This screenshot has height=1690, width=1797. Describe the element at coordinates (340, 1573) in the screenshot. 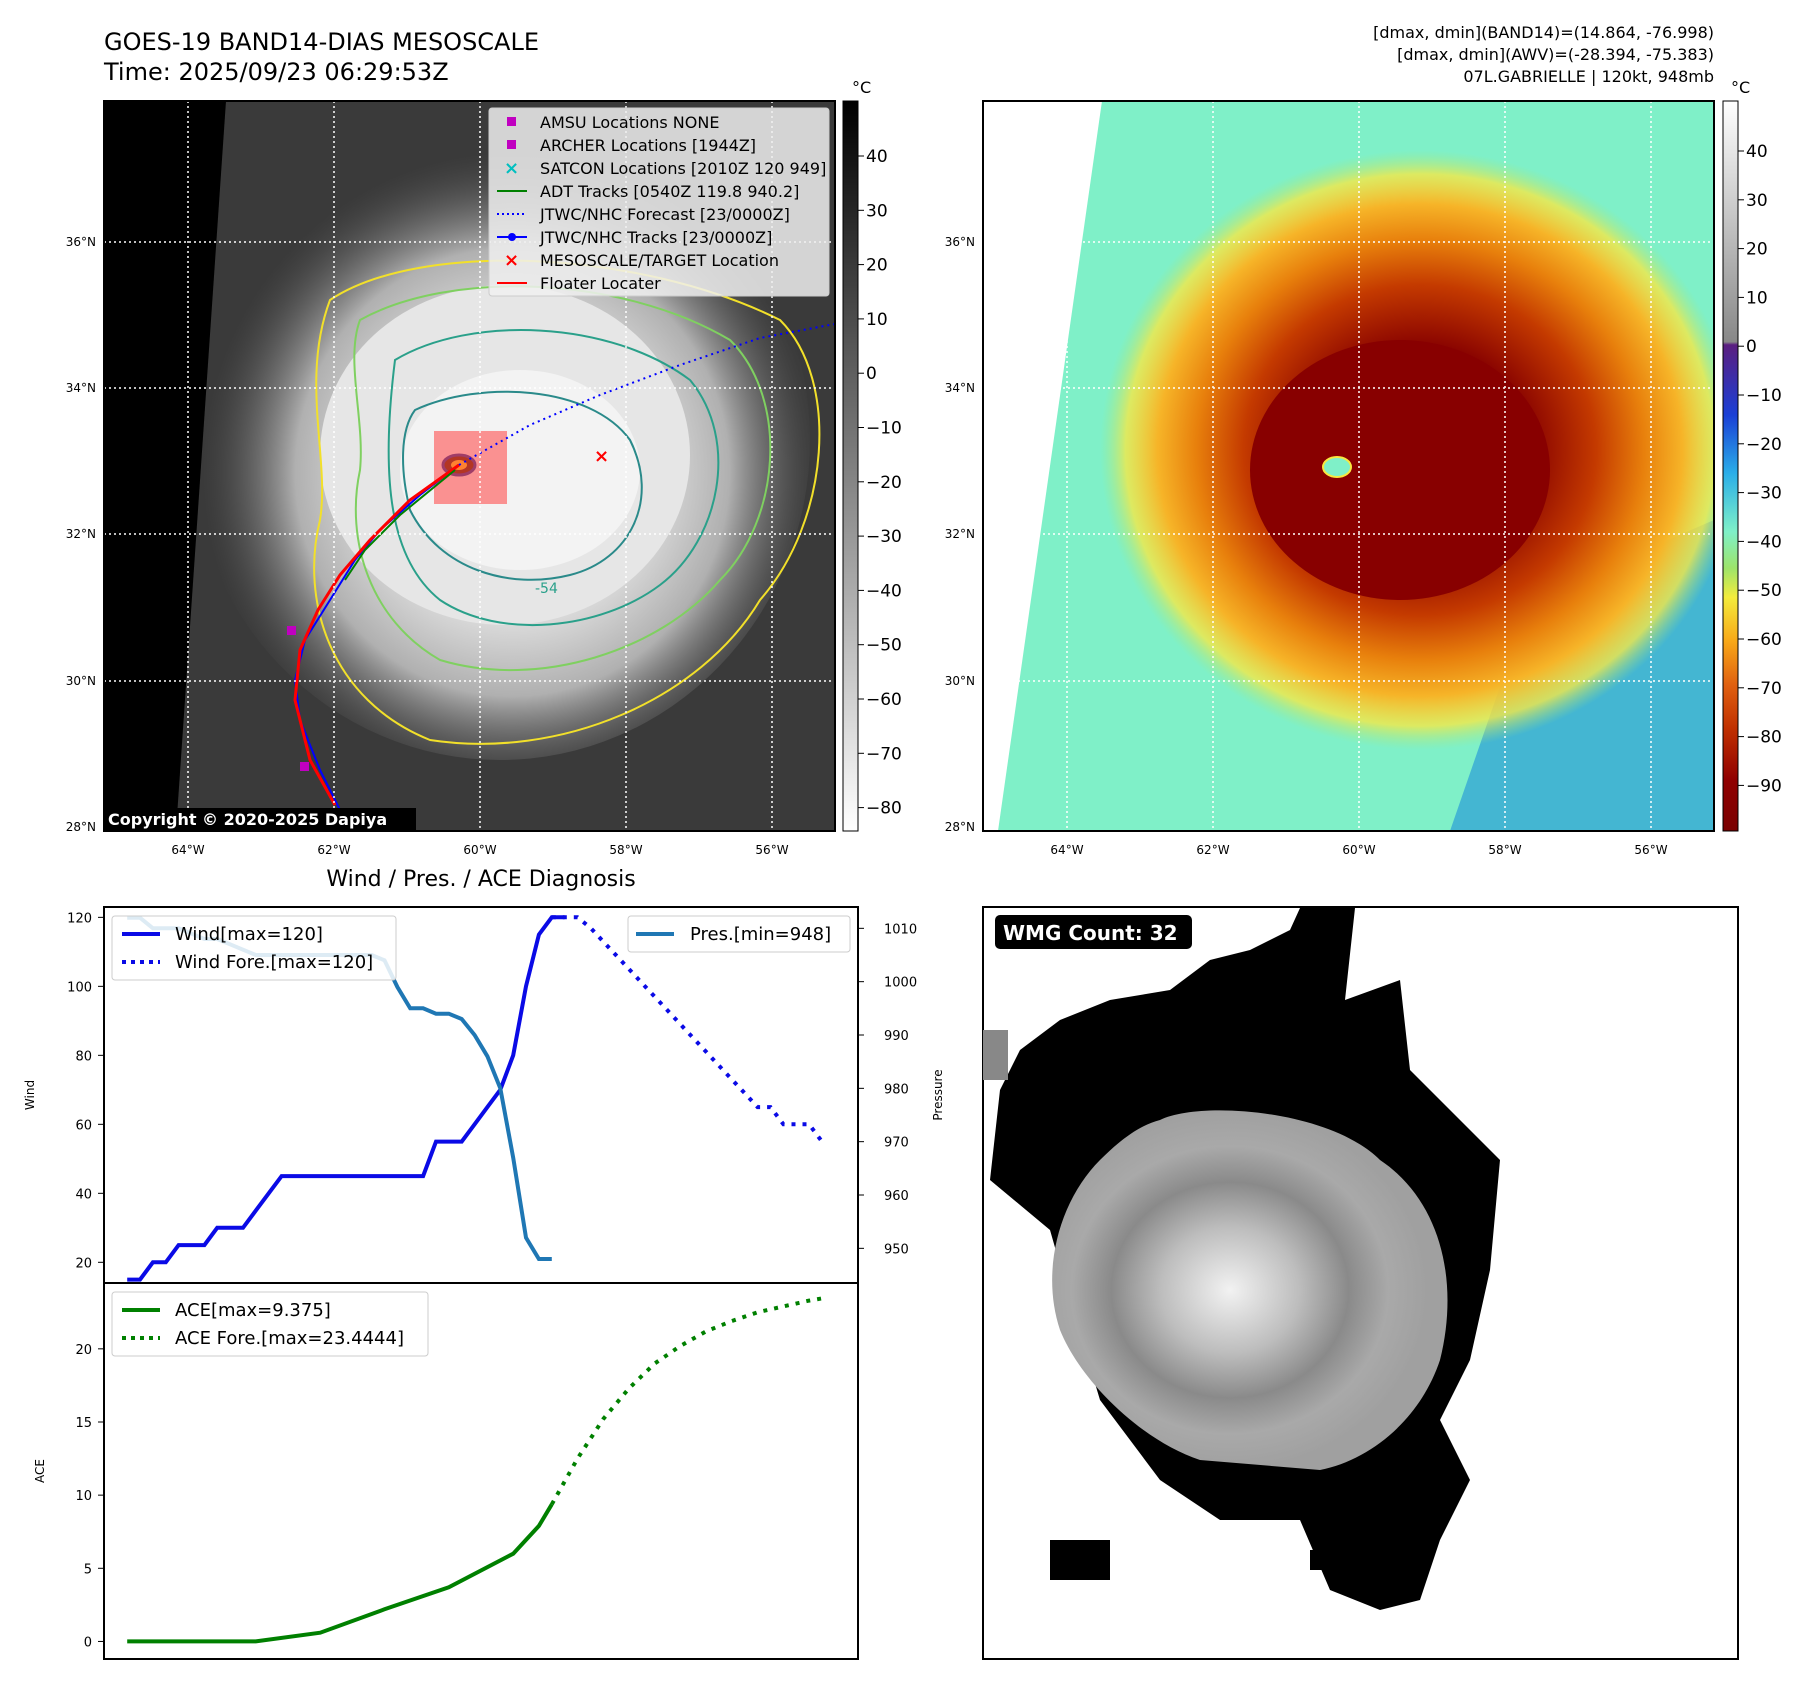

I see `ace-line` at that location.